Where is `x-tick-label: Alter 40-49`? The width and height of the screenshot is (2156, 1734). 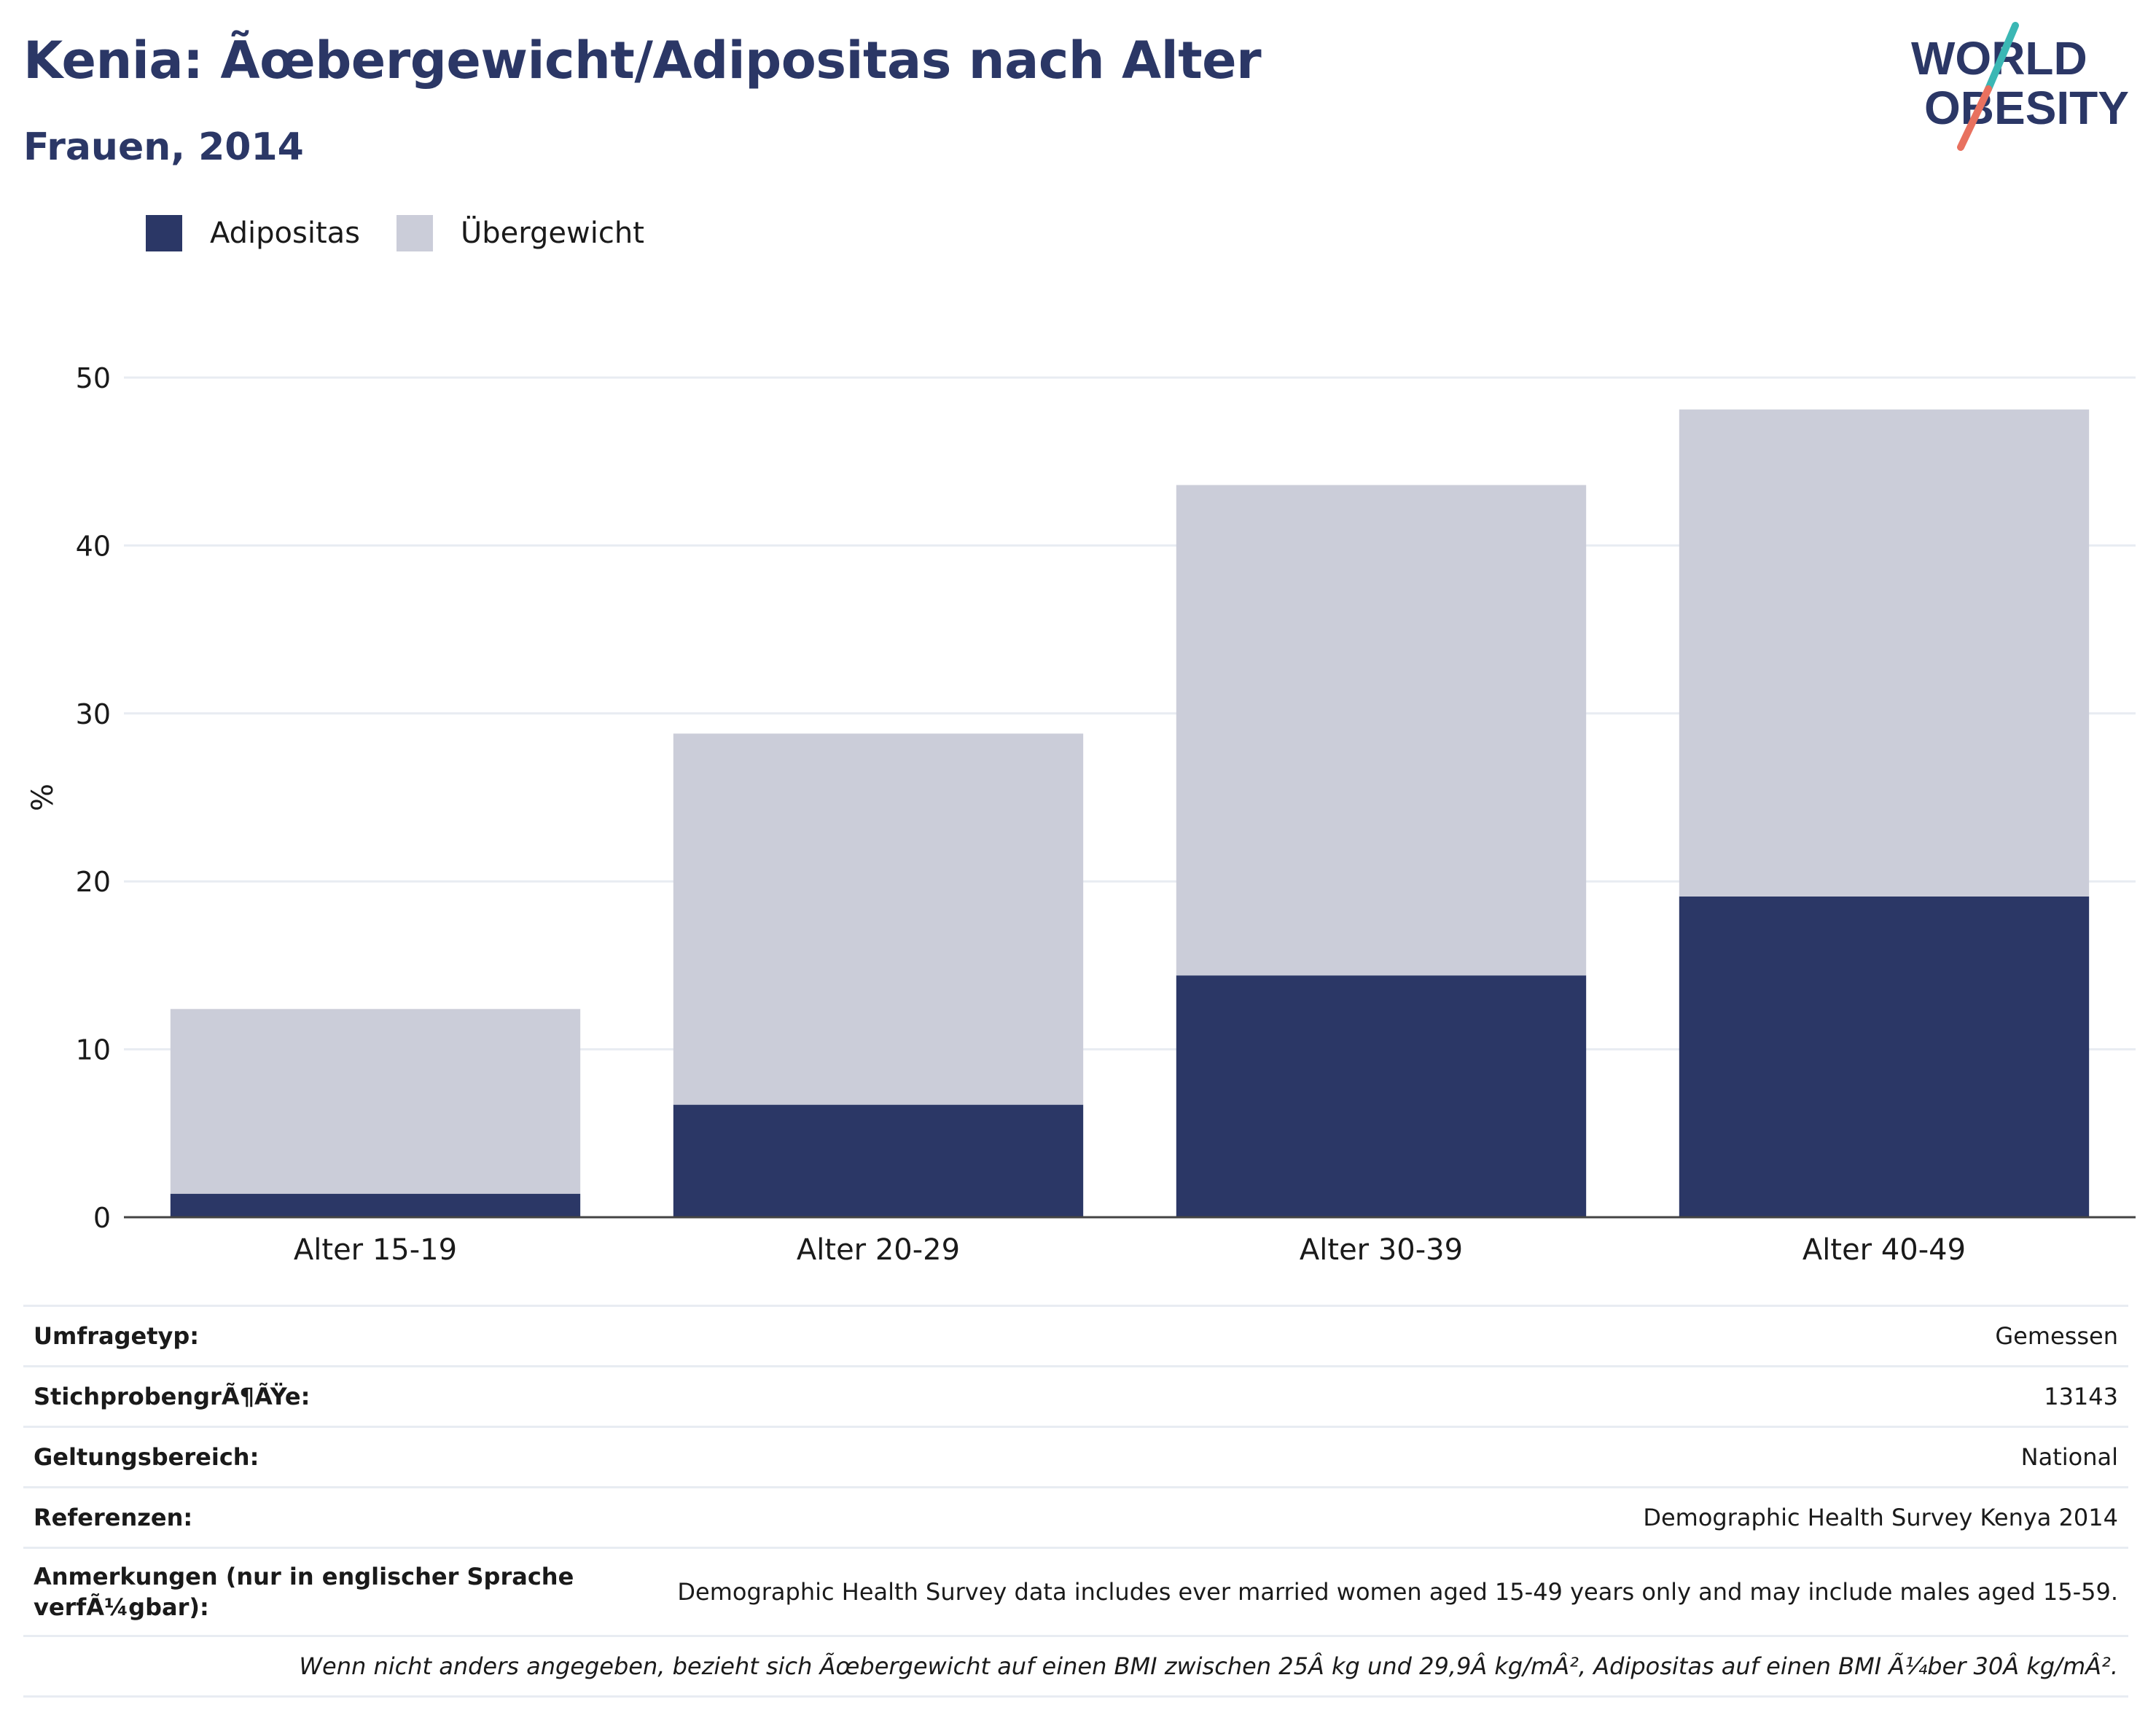 x-tick-label: Alter 40-49 is located at coordinates (1884, 1250).